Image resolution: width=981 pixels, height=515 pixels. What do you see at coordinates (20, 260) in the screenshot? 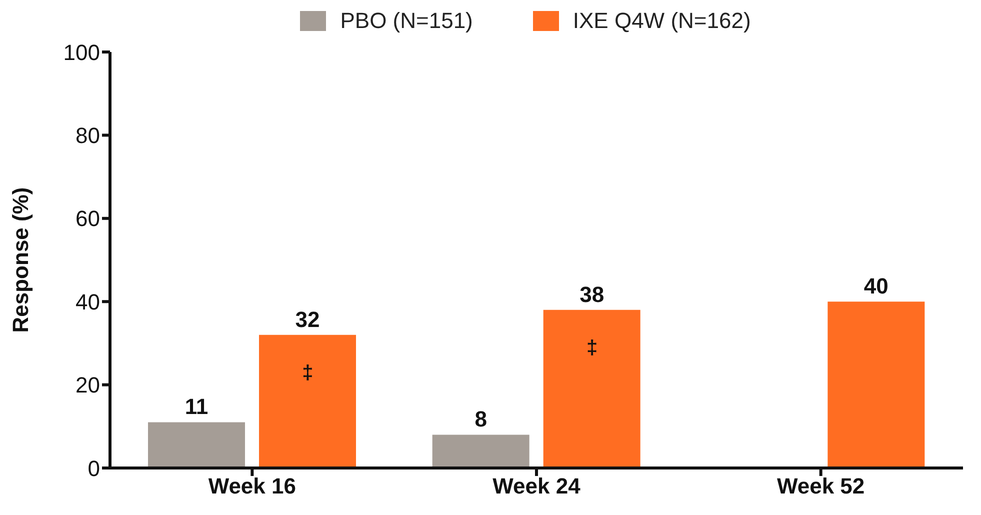
I see `y-axis-title: Response (%)` at bounding box center [20, 260].